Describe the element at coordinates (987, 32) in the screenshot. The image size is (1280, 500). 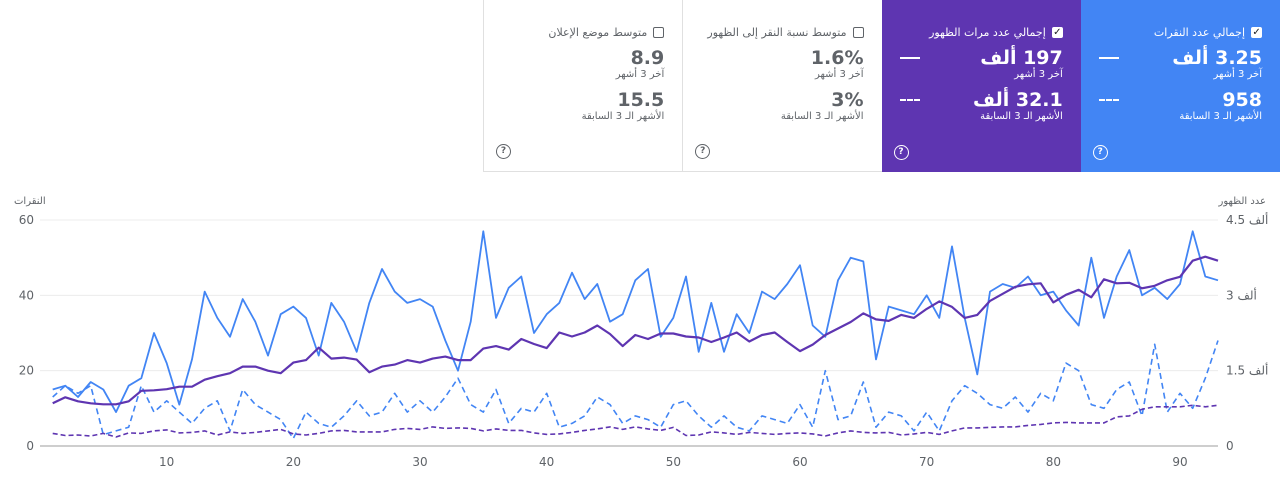
I see `metric-title: إجمالي عدد مرات الظهور` at that location.